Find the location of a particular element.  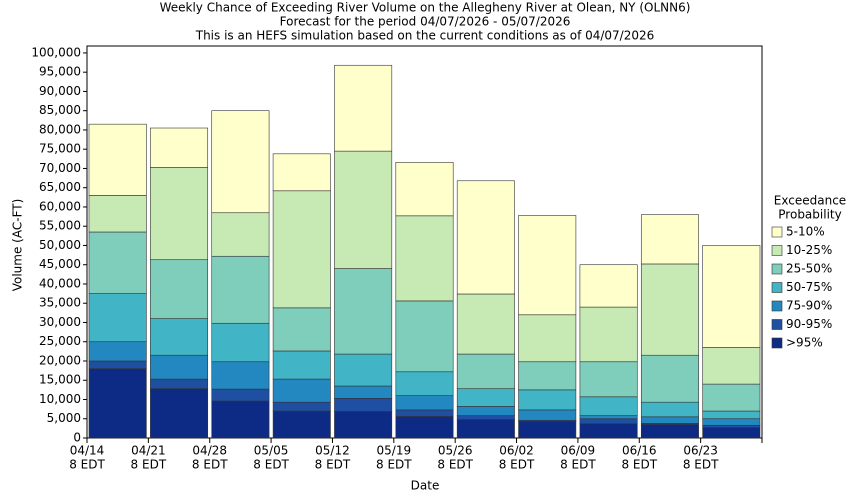

y-tick-label: 70,000 is located at coordinates (60, 168).